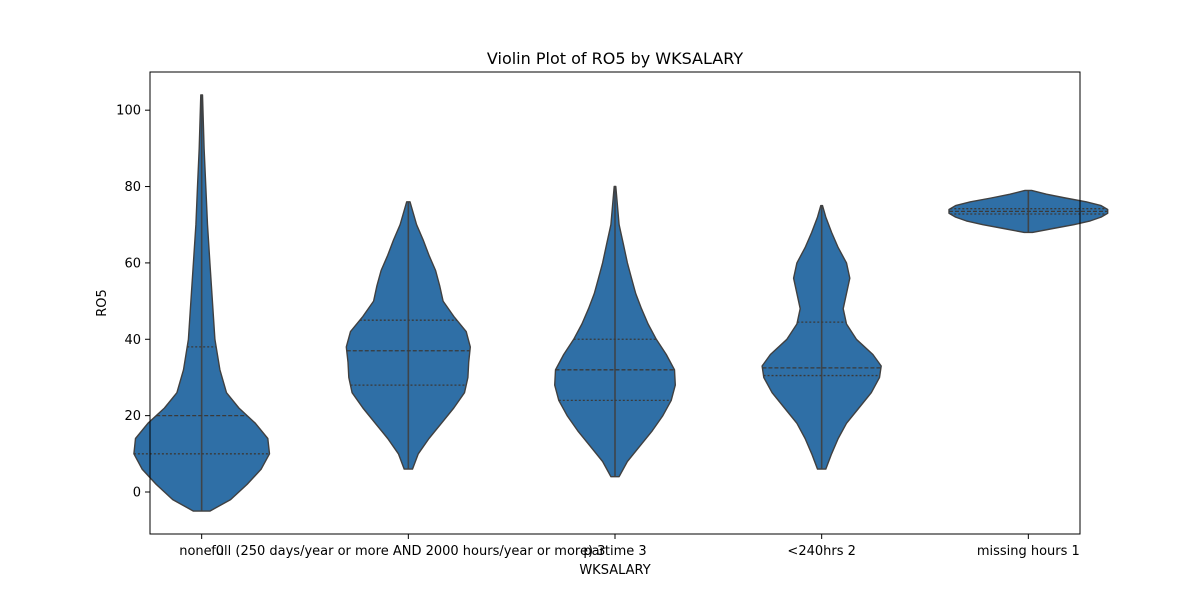 This screenshot has width=1200, height=600. What do you see at coordinates (1028, 551) in the screenshot?
I see `x-tick-label: missing hours 1` at bounding box center [1028, 551].